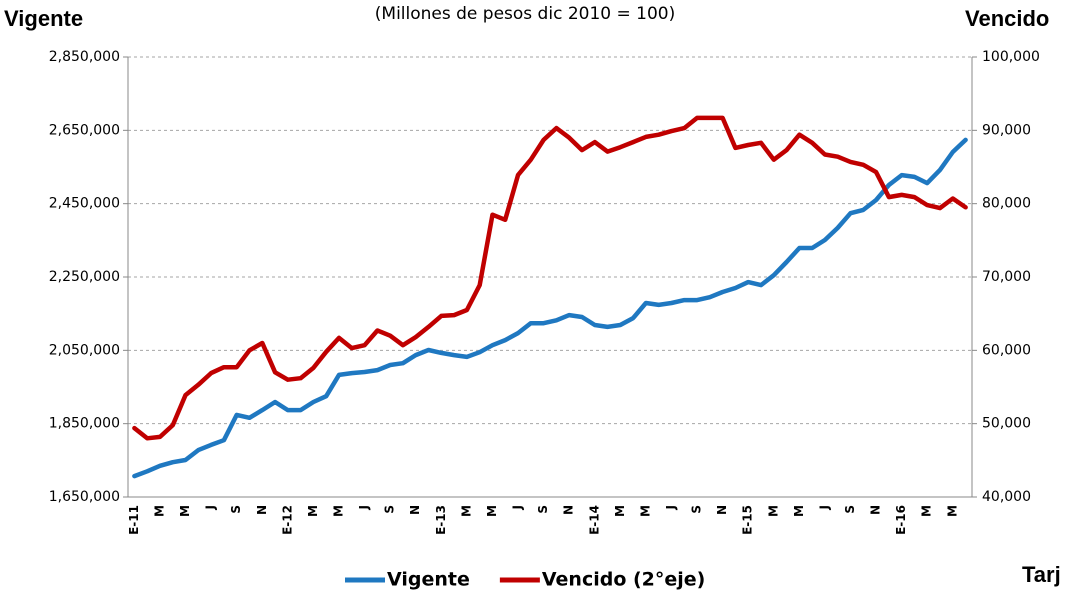  I want to click on legend-label: Vigente, so click(428, 580).